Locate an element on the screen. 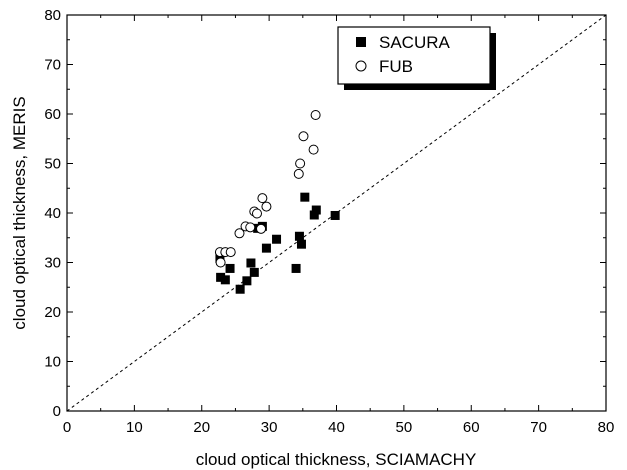 Image resolution: width=627 pixels, height=470 pixels. y-tick-label: 60 is located at coordinates (52, 114).